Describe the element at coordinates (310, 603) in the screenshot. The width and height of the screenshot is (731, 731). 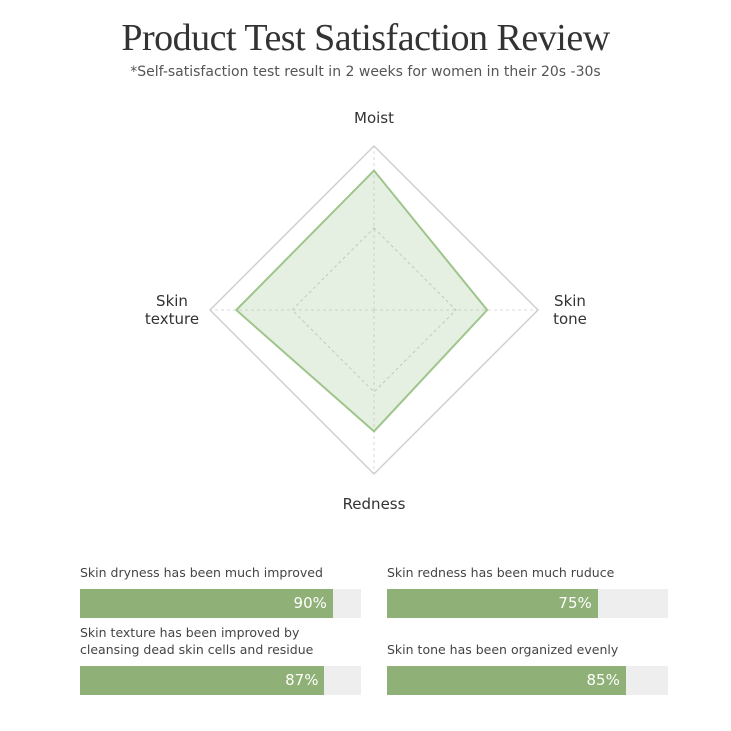
I see `value-label: 90%` at that location.